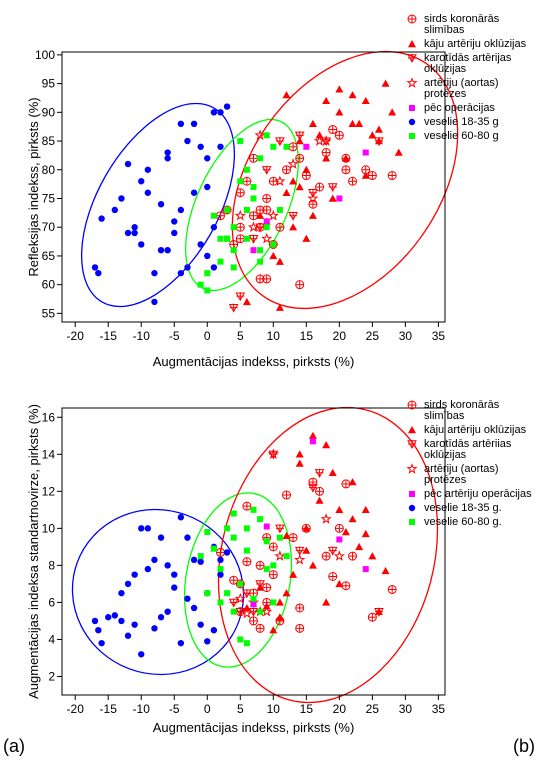 The width and height of the screenshot is (542, 776). I want to click on legend-label: artēriju (aortas) protēzes, so click(461, 474).